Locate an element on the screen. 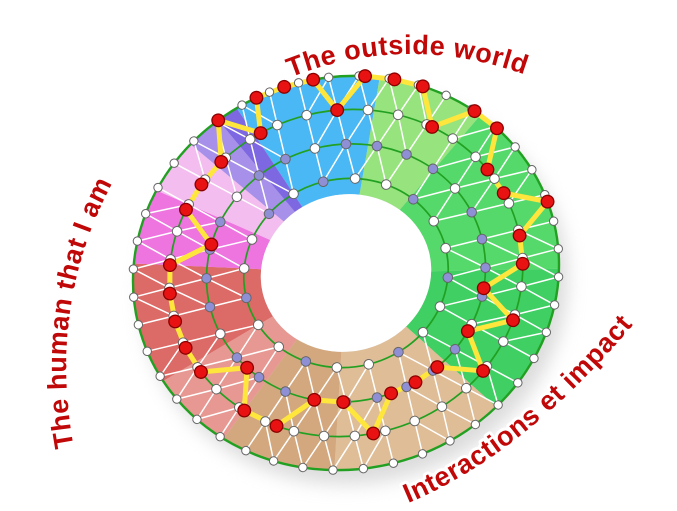  sector-pink-light is located at coordinates (220, 192).